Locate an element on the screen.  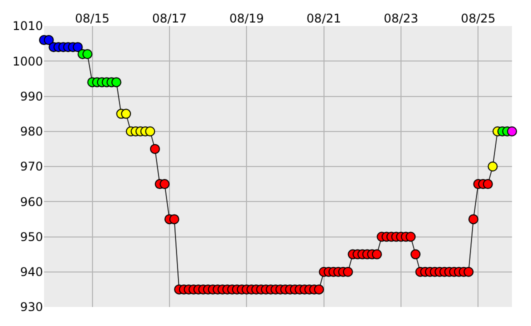
x-tick-label: 08/25 is located at coordinates (478, 19).